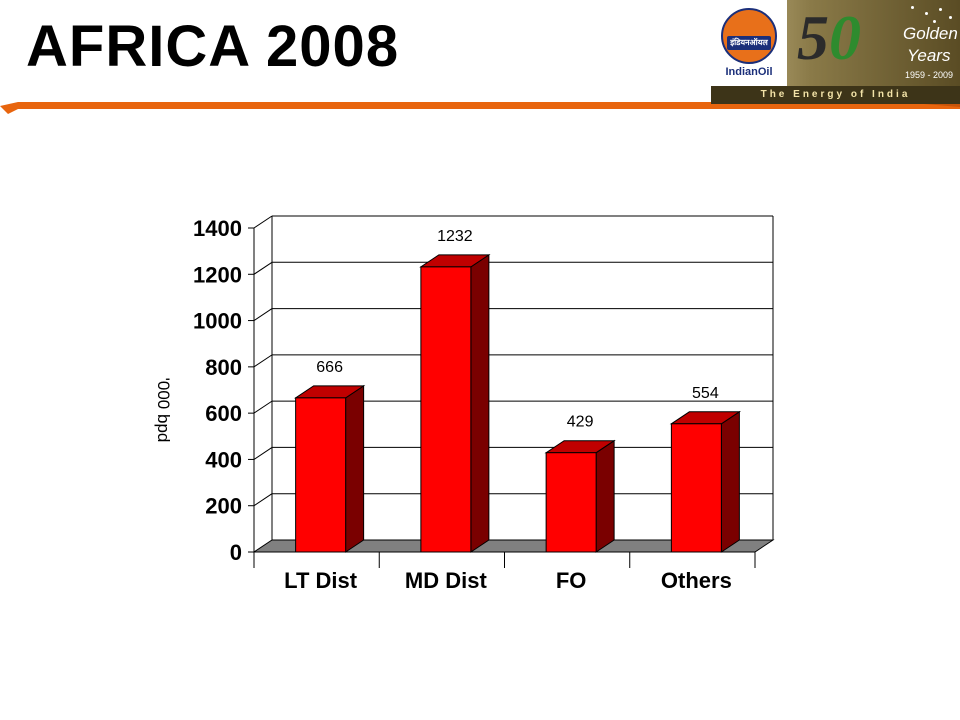 The image size is (960, 720). I want to click on bar-md-dist, so click(446, 409).